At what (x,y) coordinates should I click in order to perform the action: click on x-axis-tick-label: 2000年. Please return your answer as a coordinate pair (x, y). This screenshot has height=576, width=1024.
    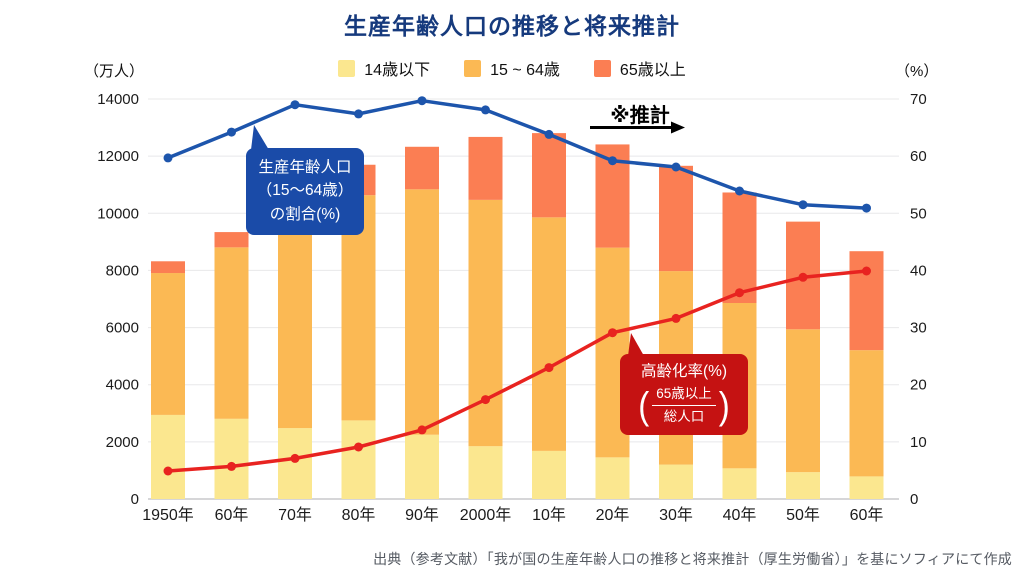
    Looking at the image, I should click on (486, 515).